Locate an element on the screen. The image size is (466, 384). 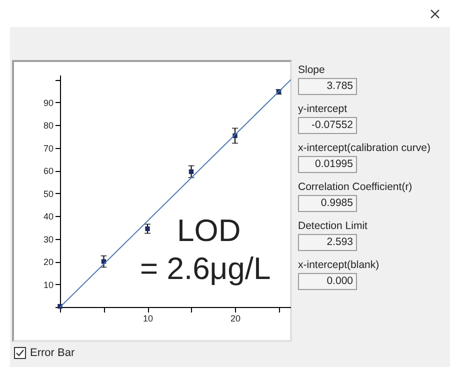
y-tick-label: 50 is located at coordinates (48, 193).